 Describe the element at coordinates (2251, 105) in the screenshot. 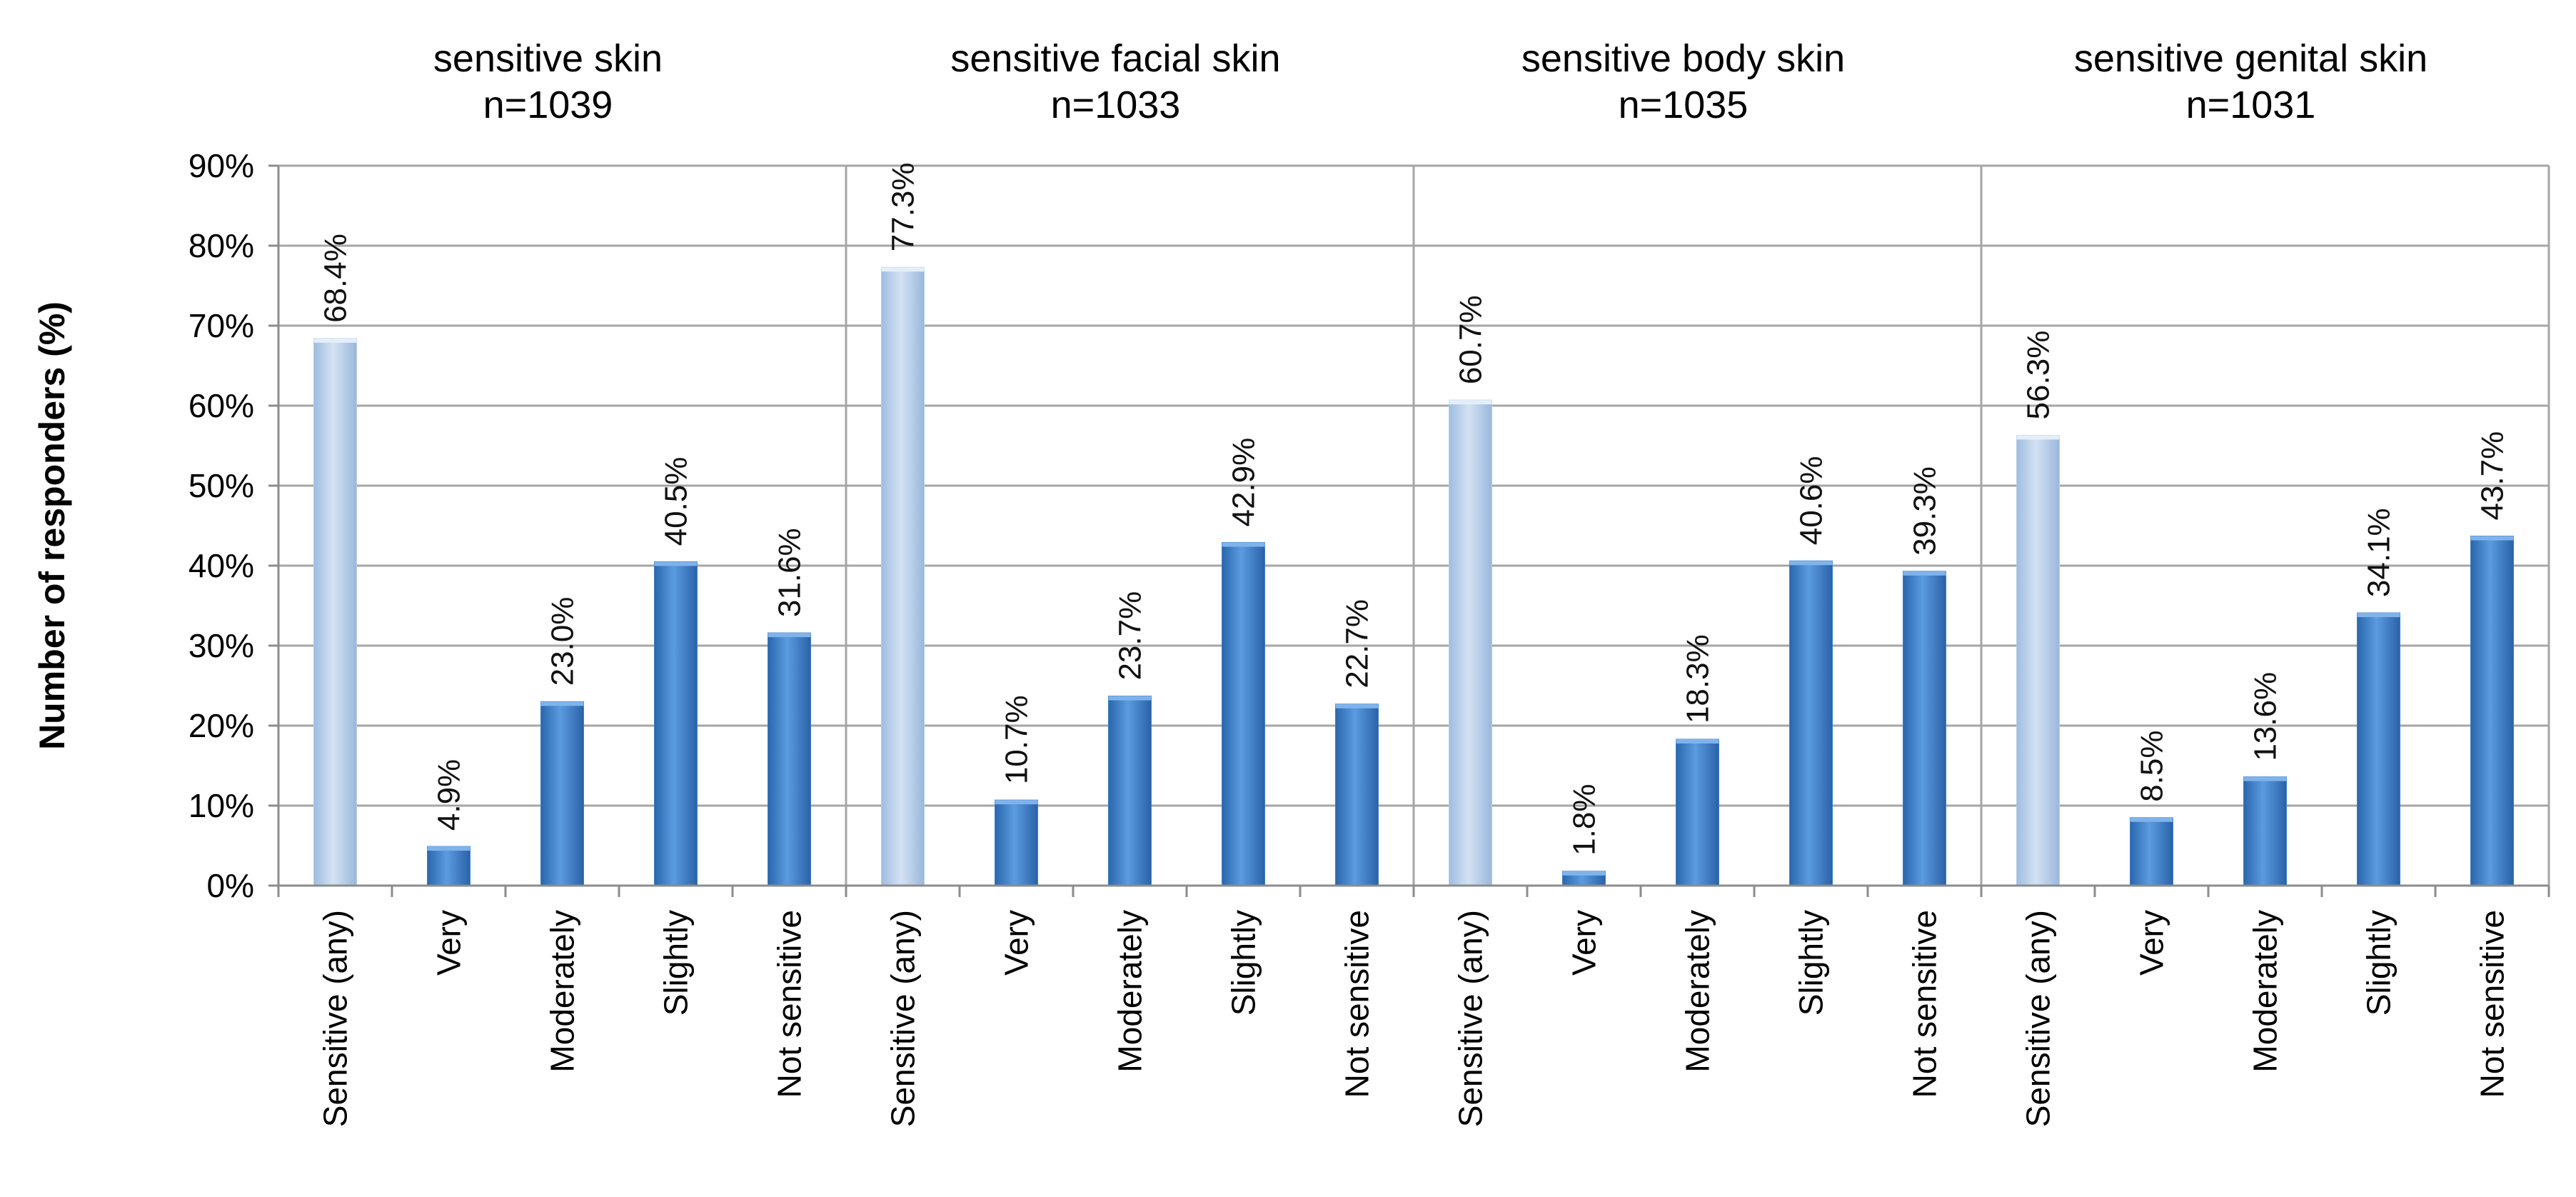

I see `panel-sample-size: n=1031` at that location.